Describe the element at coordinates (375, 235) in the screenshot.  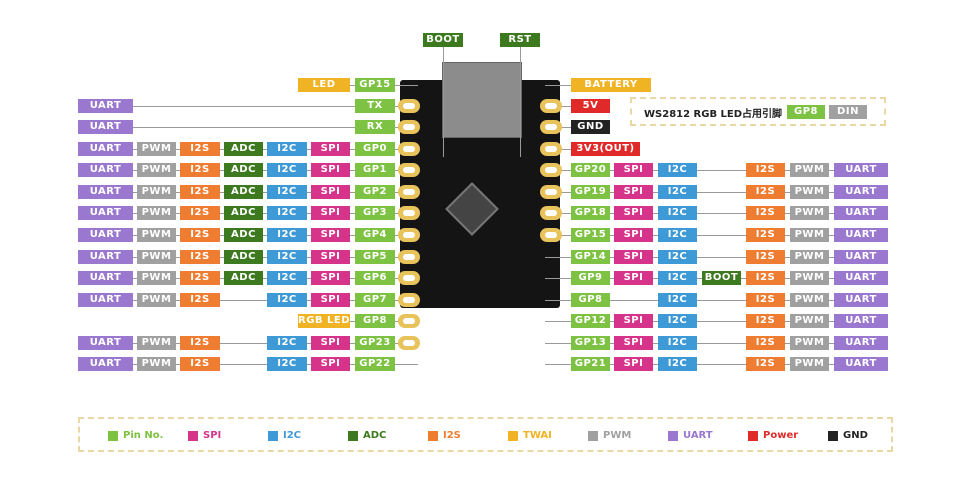
I see `pin-label-pin: GP4` at that location.